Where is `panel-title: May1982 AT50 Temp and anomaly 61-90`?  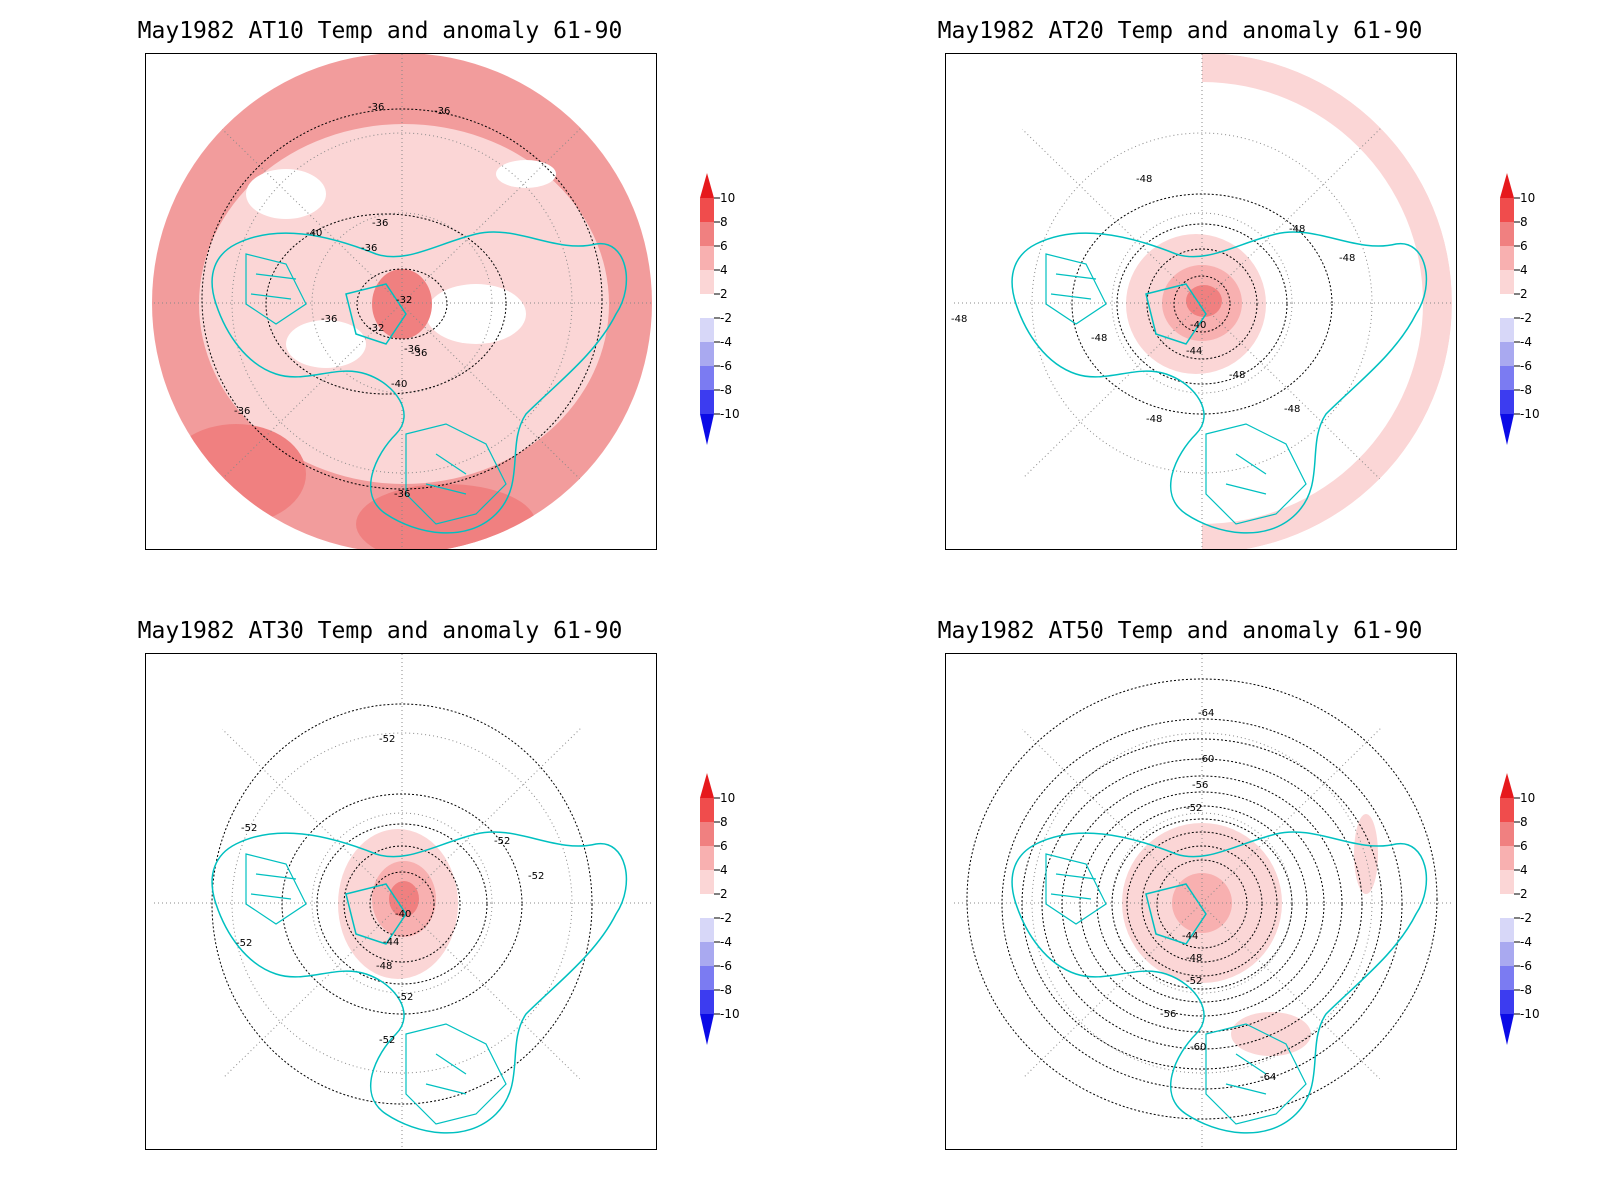
panel-title: May1982 AT50 Temp and anomaly 61-90 is located at coordinates (1180, 631).